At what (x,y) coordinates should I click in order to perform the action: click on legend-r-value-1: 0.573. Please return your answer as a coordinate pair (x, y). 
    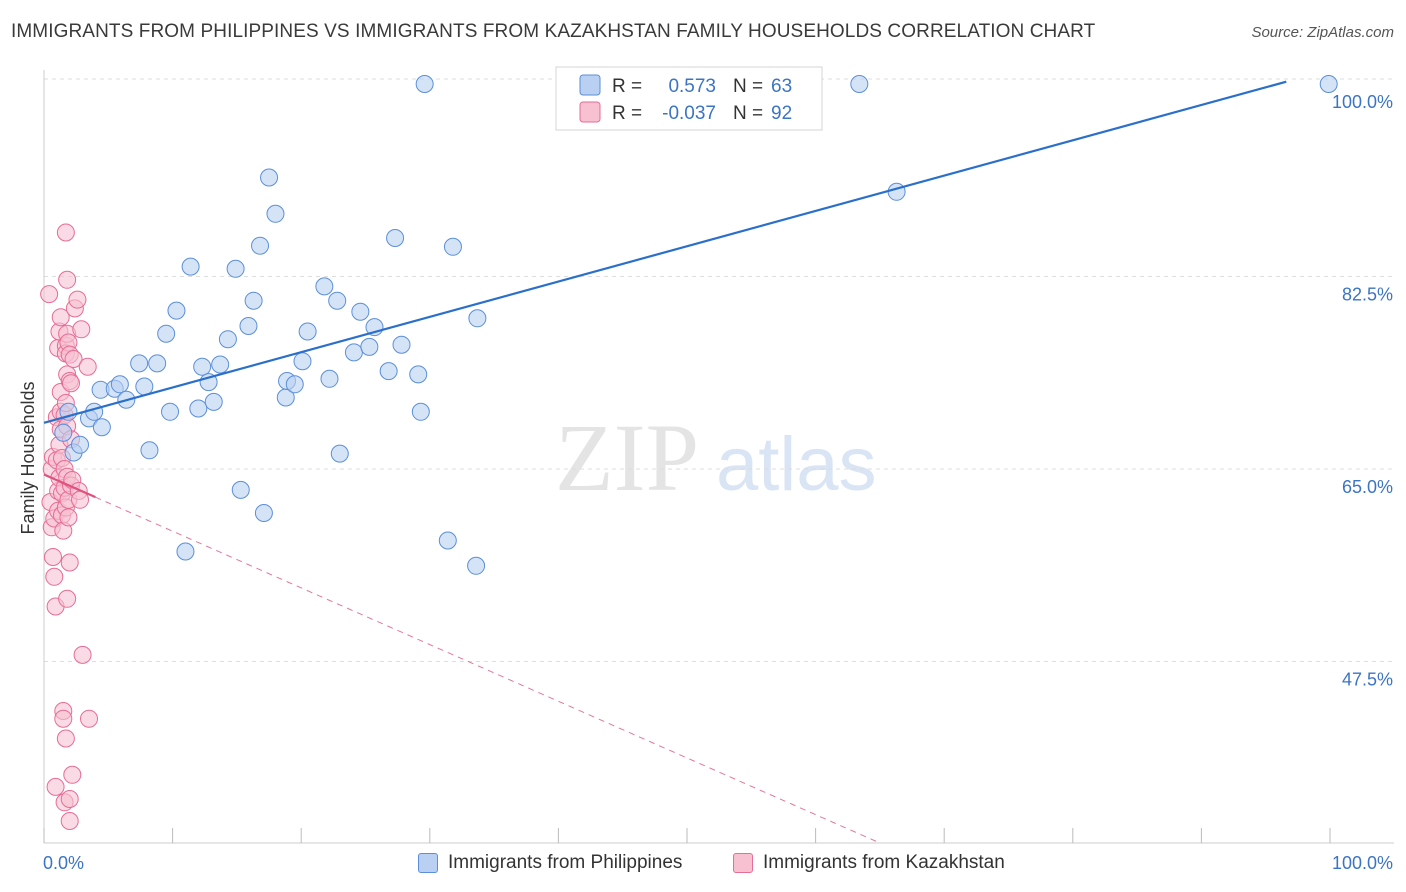
    Looking at the image, I should click on (692, 86).